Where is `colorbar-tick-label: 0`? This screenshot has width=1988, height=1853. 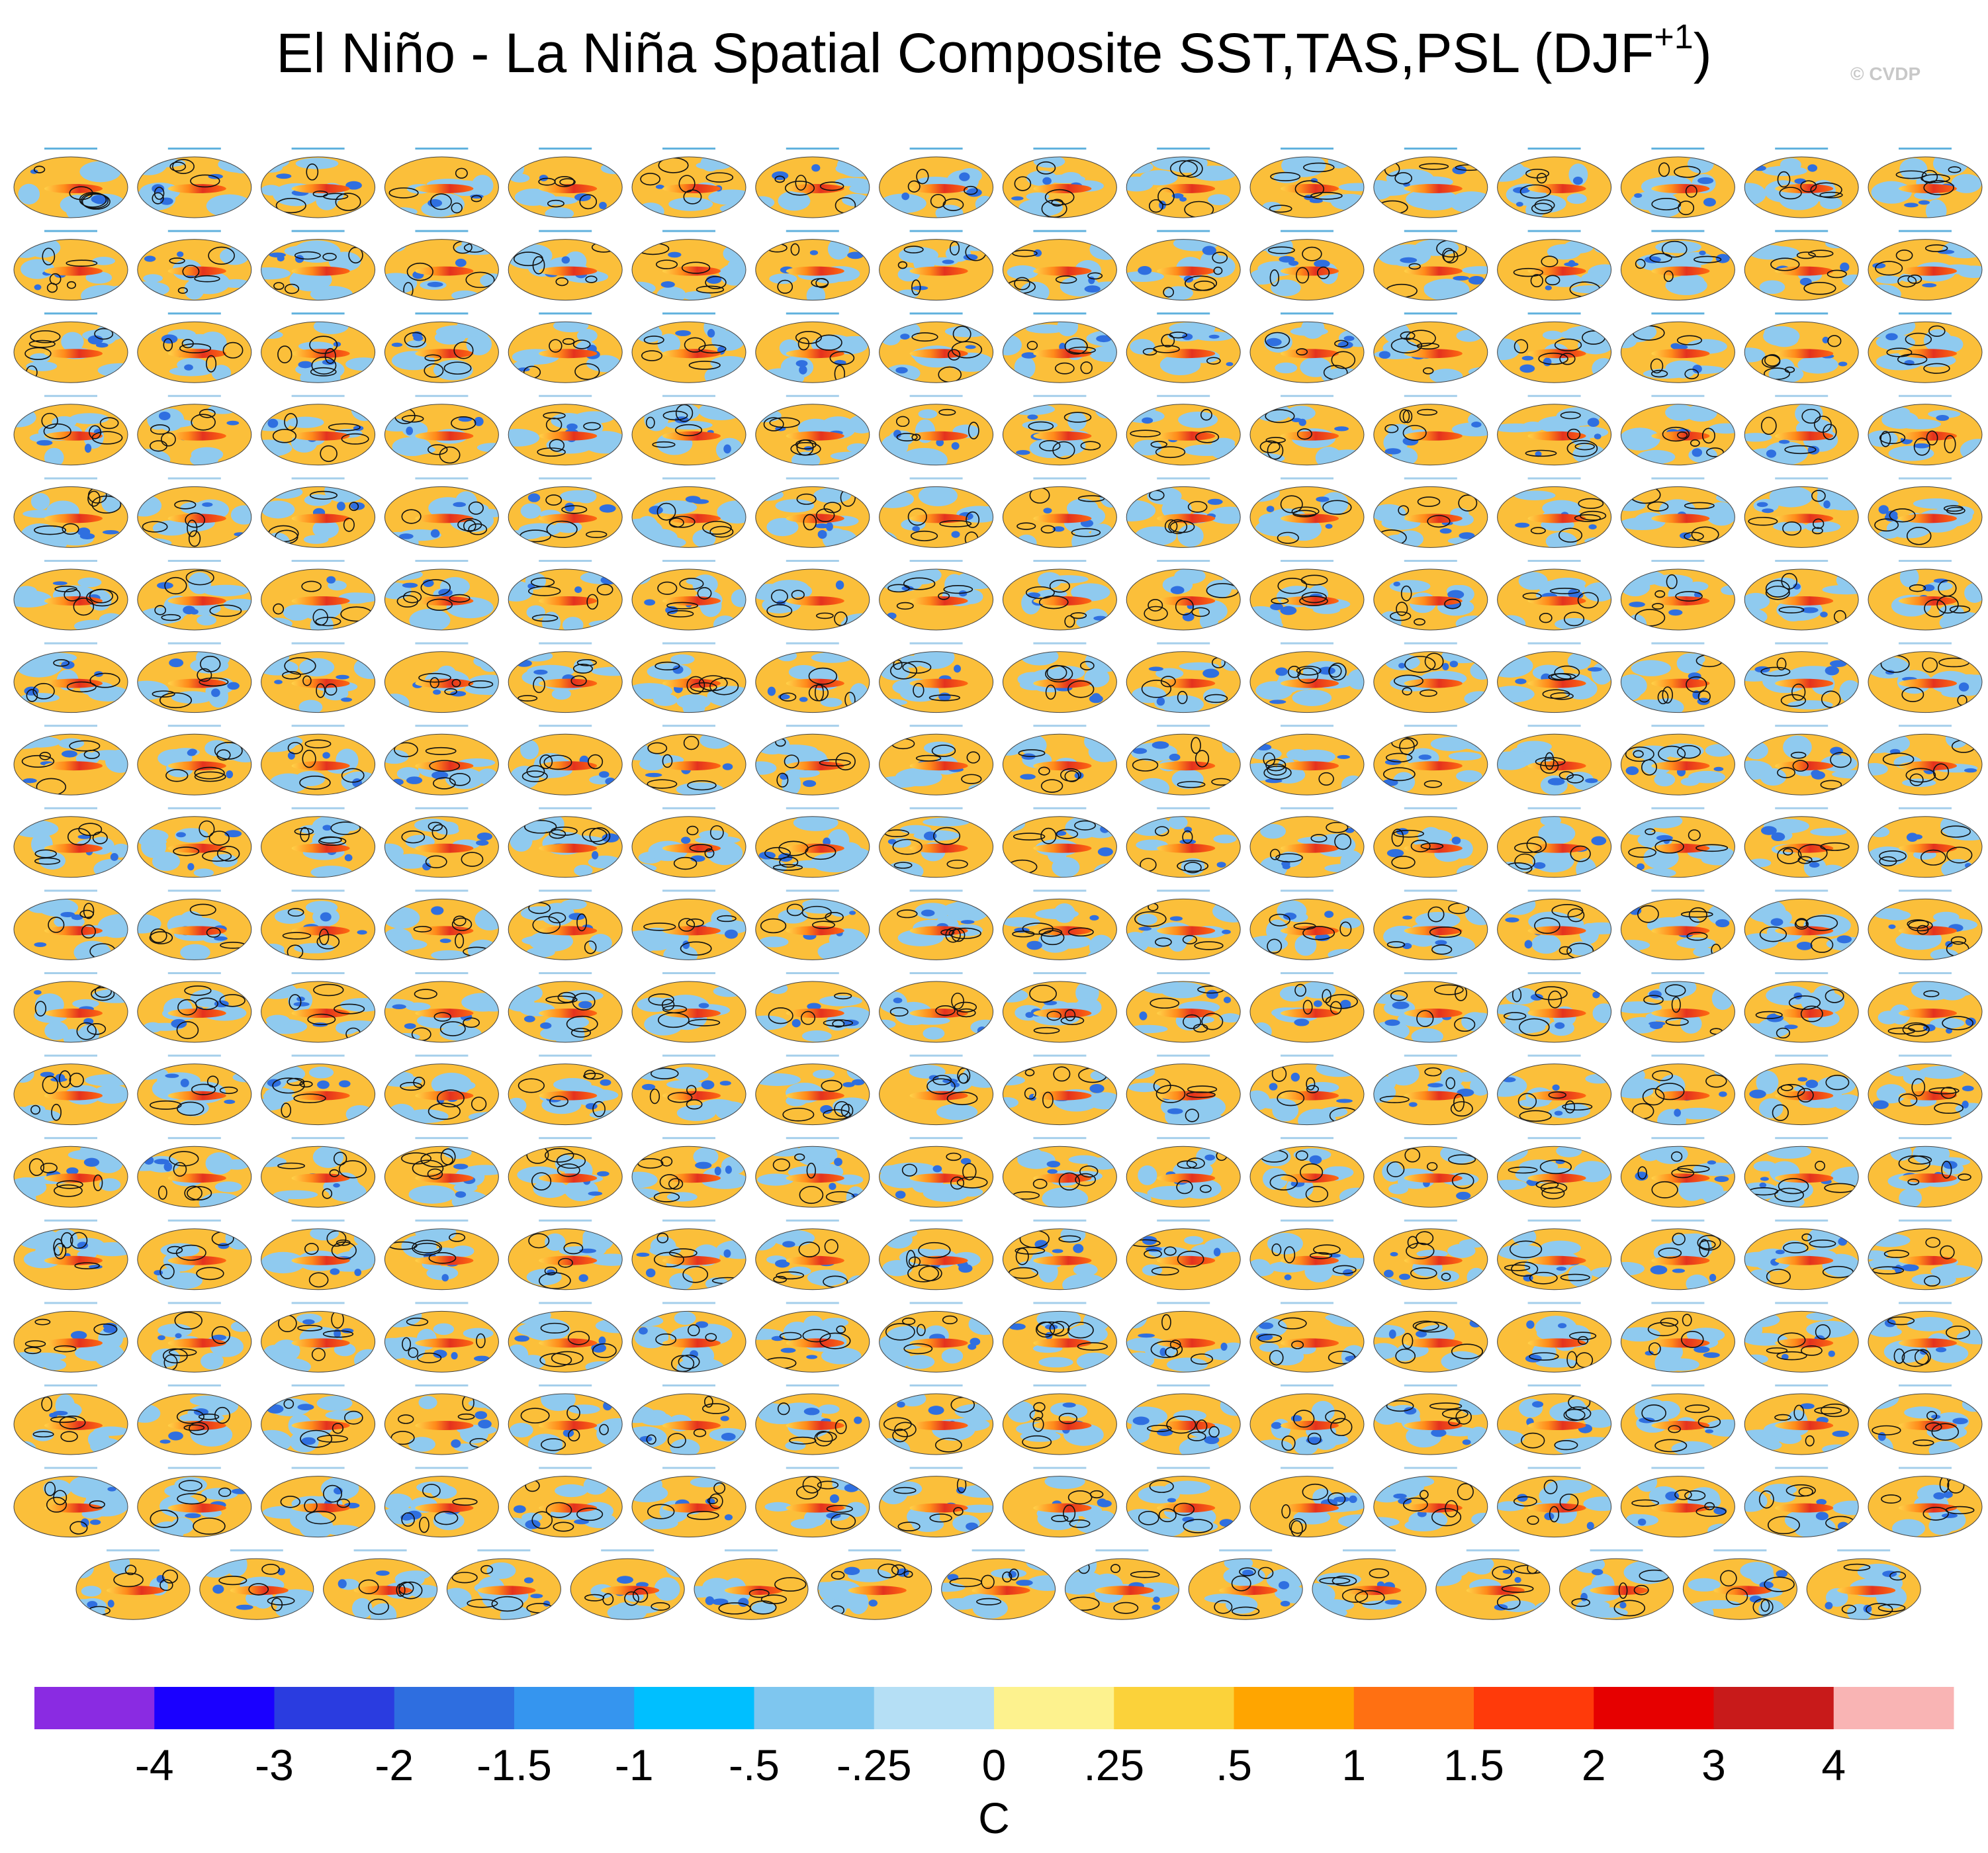
colorbar-tick-label: 0 is located at coordinates (995, 1764).